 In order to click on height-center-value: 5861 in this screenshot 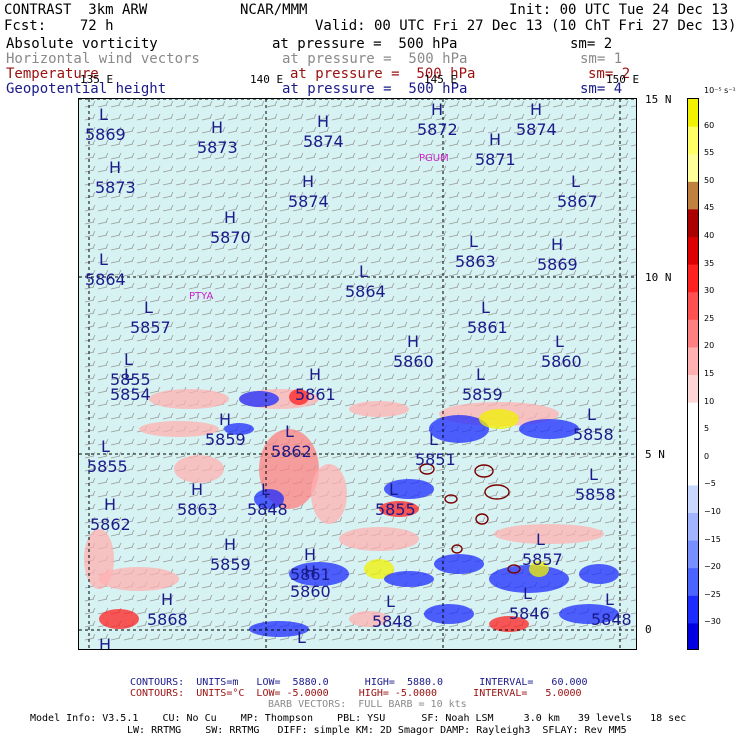, I will do `click(487, 327)`.